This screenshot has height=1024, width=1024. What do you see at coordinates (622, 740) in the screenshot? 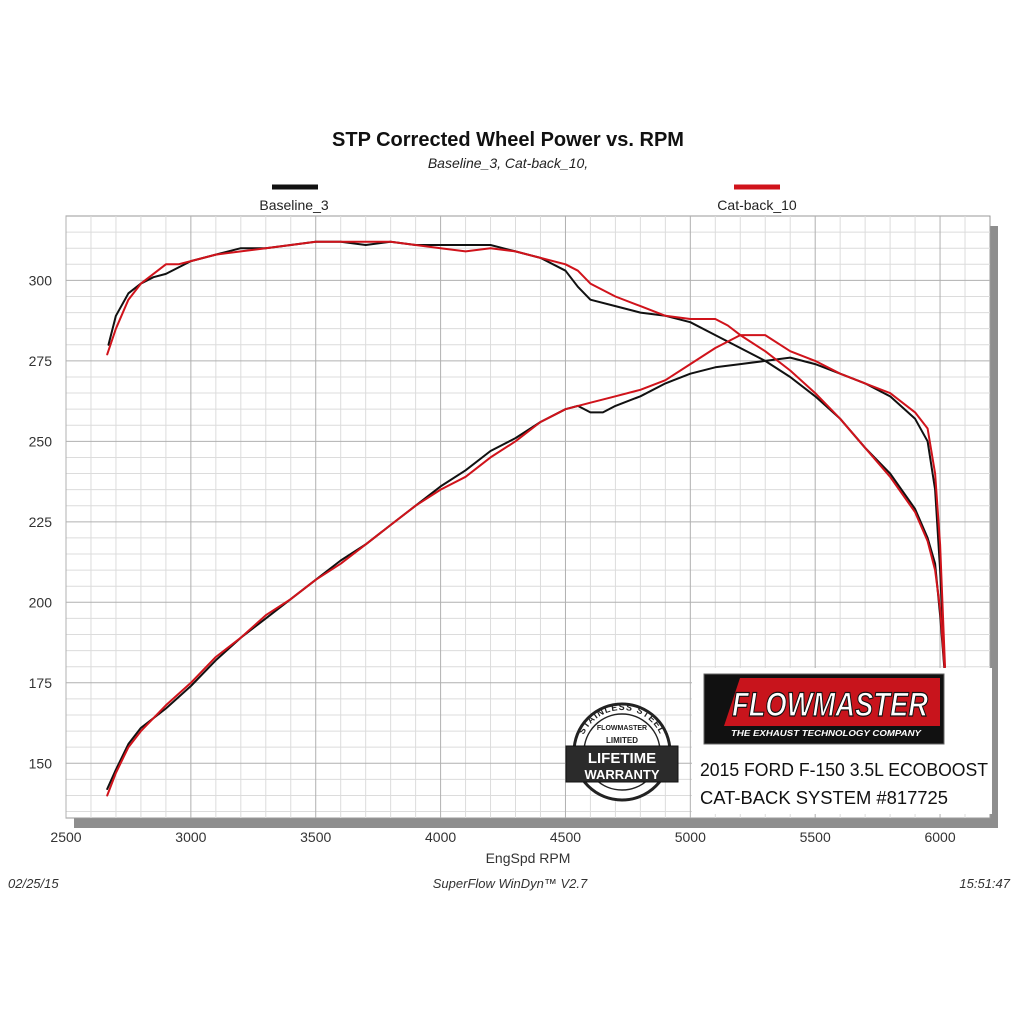
I see `badge-limited: LIMITED` at bounding box center [622, 740].